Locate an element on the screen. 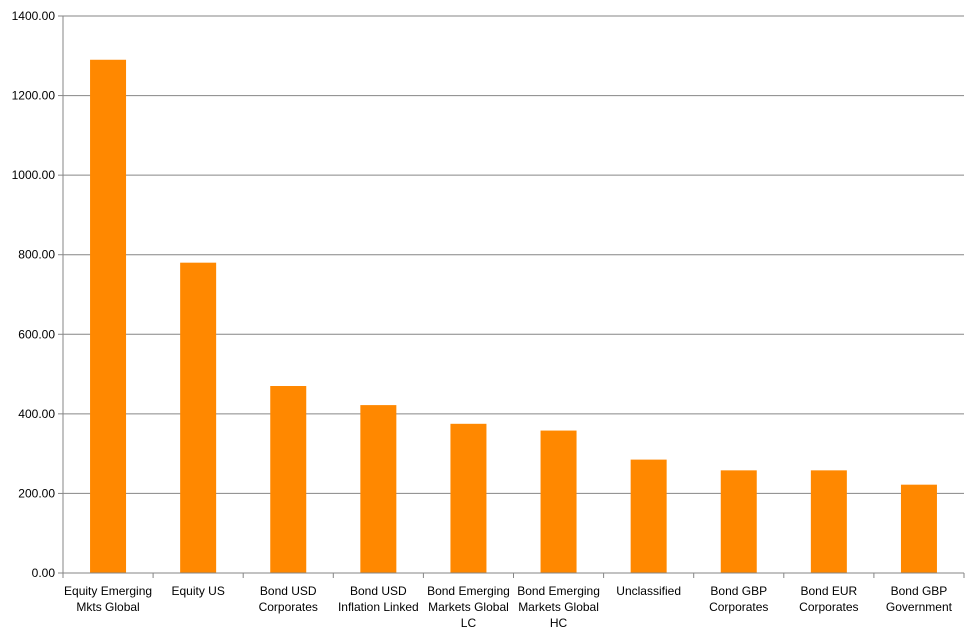 The height and width of the screenshot is (640, 980). y-tick-label: 0.00 is located at coordinates (44, 573).